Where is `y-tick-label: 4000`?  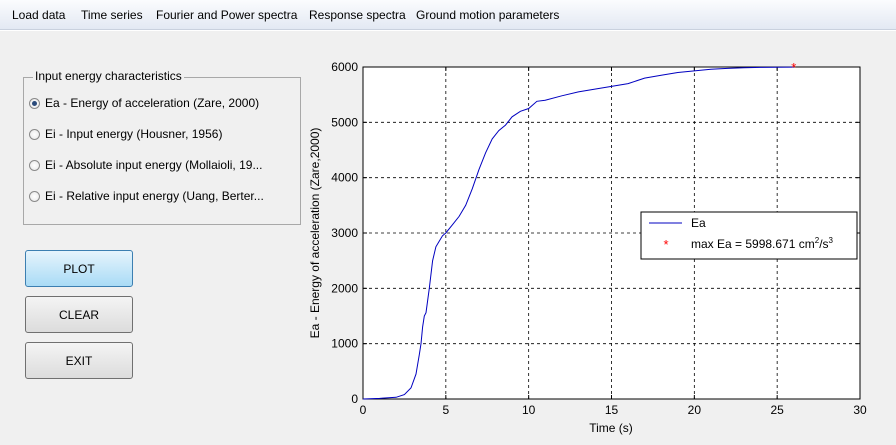
y-tick-label: 4000 is located at coordinates (344, 178).